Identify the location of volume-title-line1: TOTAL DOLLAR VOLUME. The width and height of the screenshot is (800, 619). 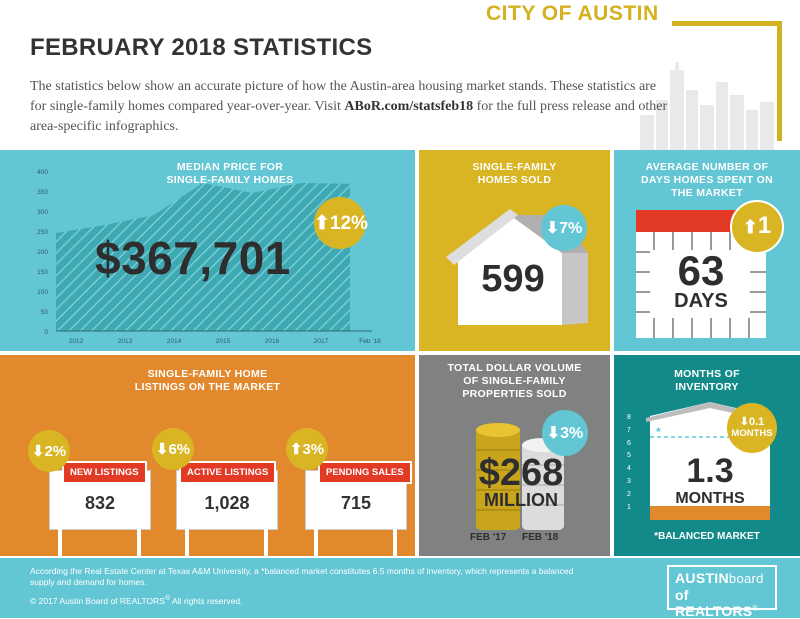
(514, 368).